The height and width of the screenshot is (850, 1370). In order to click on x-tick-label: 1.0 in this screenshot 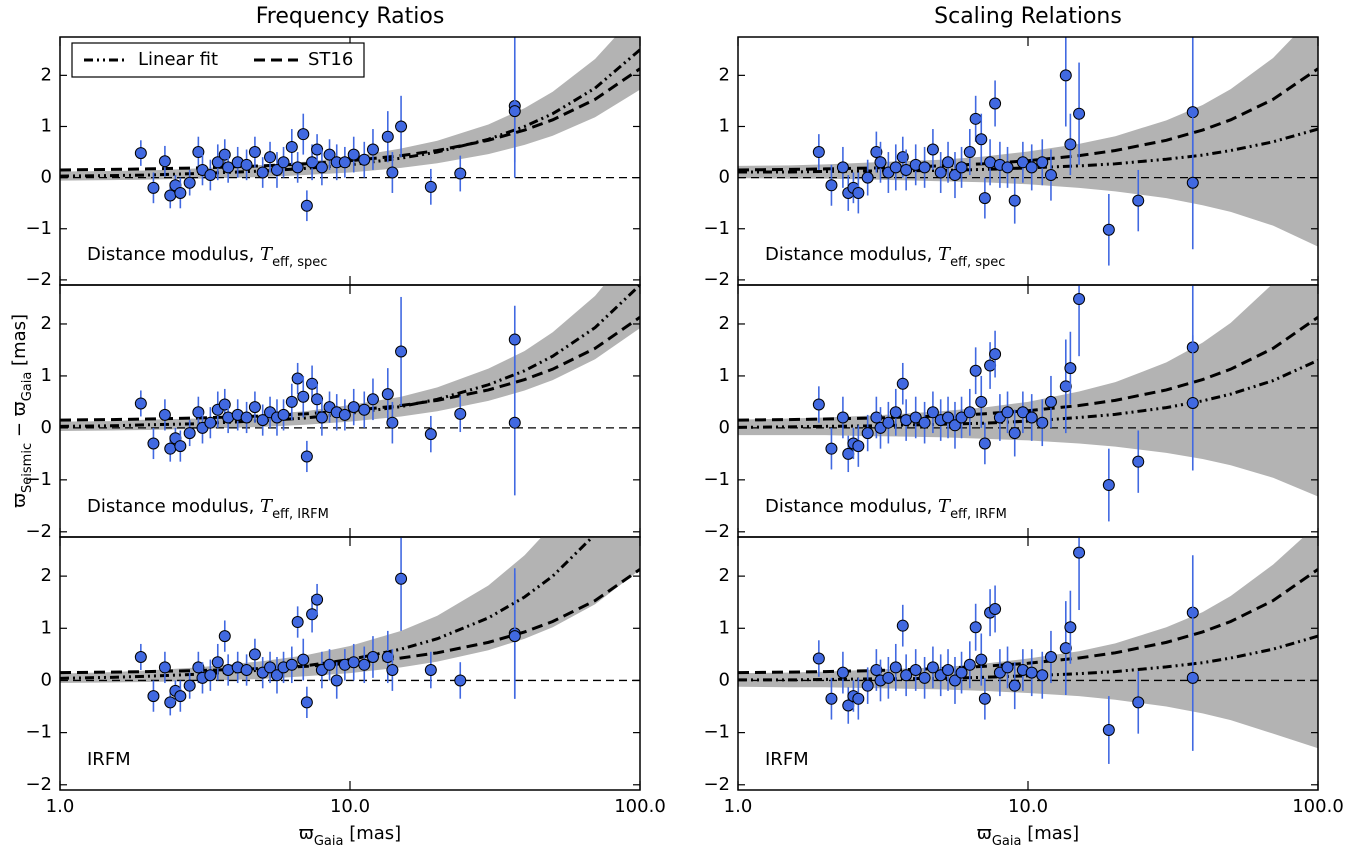, I will do `click(738, 806)`.